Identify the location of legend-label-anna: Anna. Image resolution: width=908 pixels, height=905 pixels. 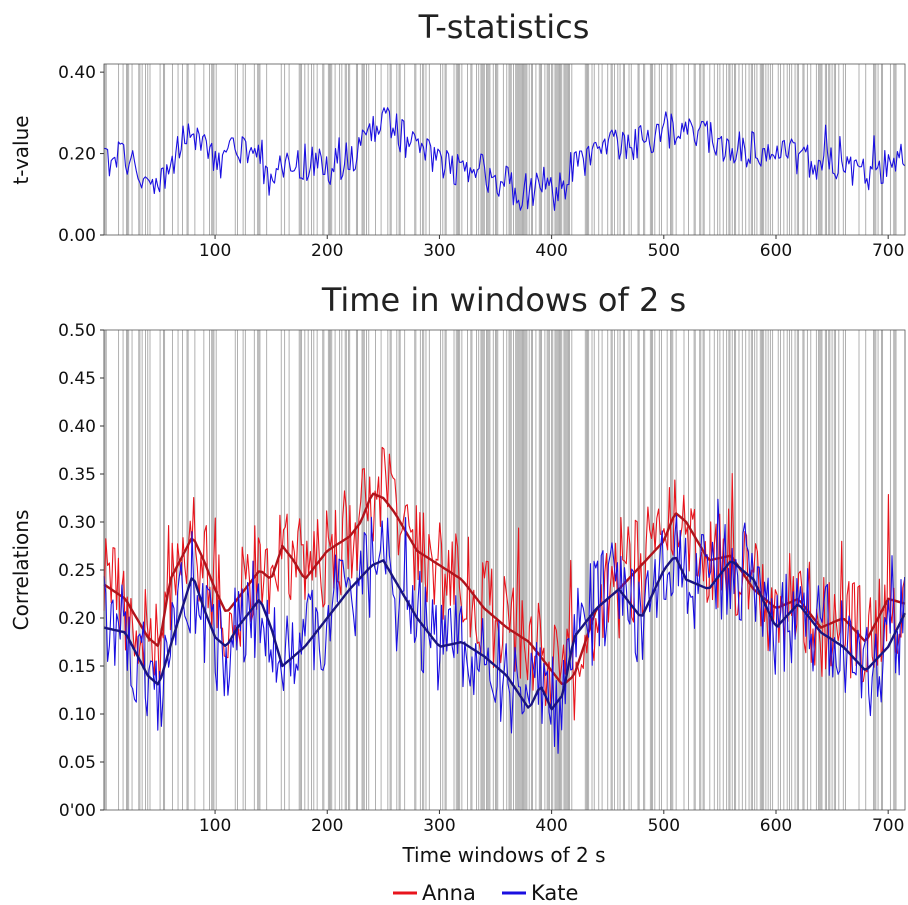
(449, 893).